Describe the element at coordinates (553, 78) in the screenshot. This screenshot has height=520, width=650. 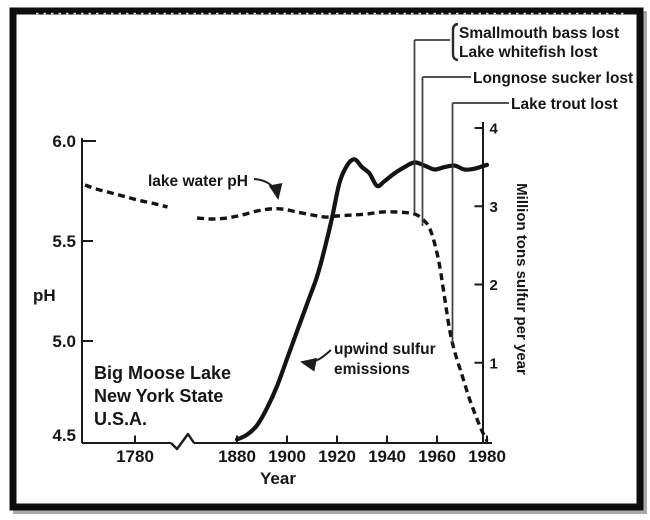
I see `event-label-longnose-sucker: Longnose sucker lost` at that location.